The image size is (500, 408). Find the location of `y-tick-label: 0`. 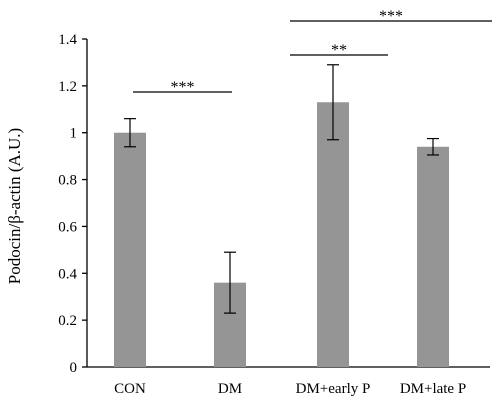

y-tick-label: 0 is located at coordinates (74, 368).